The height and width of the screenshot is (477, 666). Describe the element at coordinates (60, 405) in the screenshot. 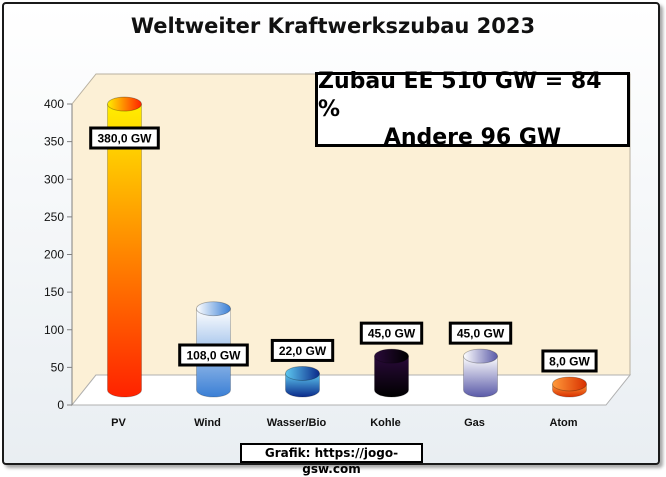

I see `y-tick-label: 0` at that location.